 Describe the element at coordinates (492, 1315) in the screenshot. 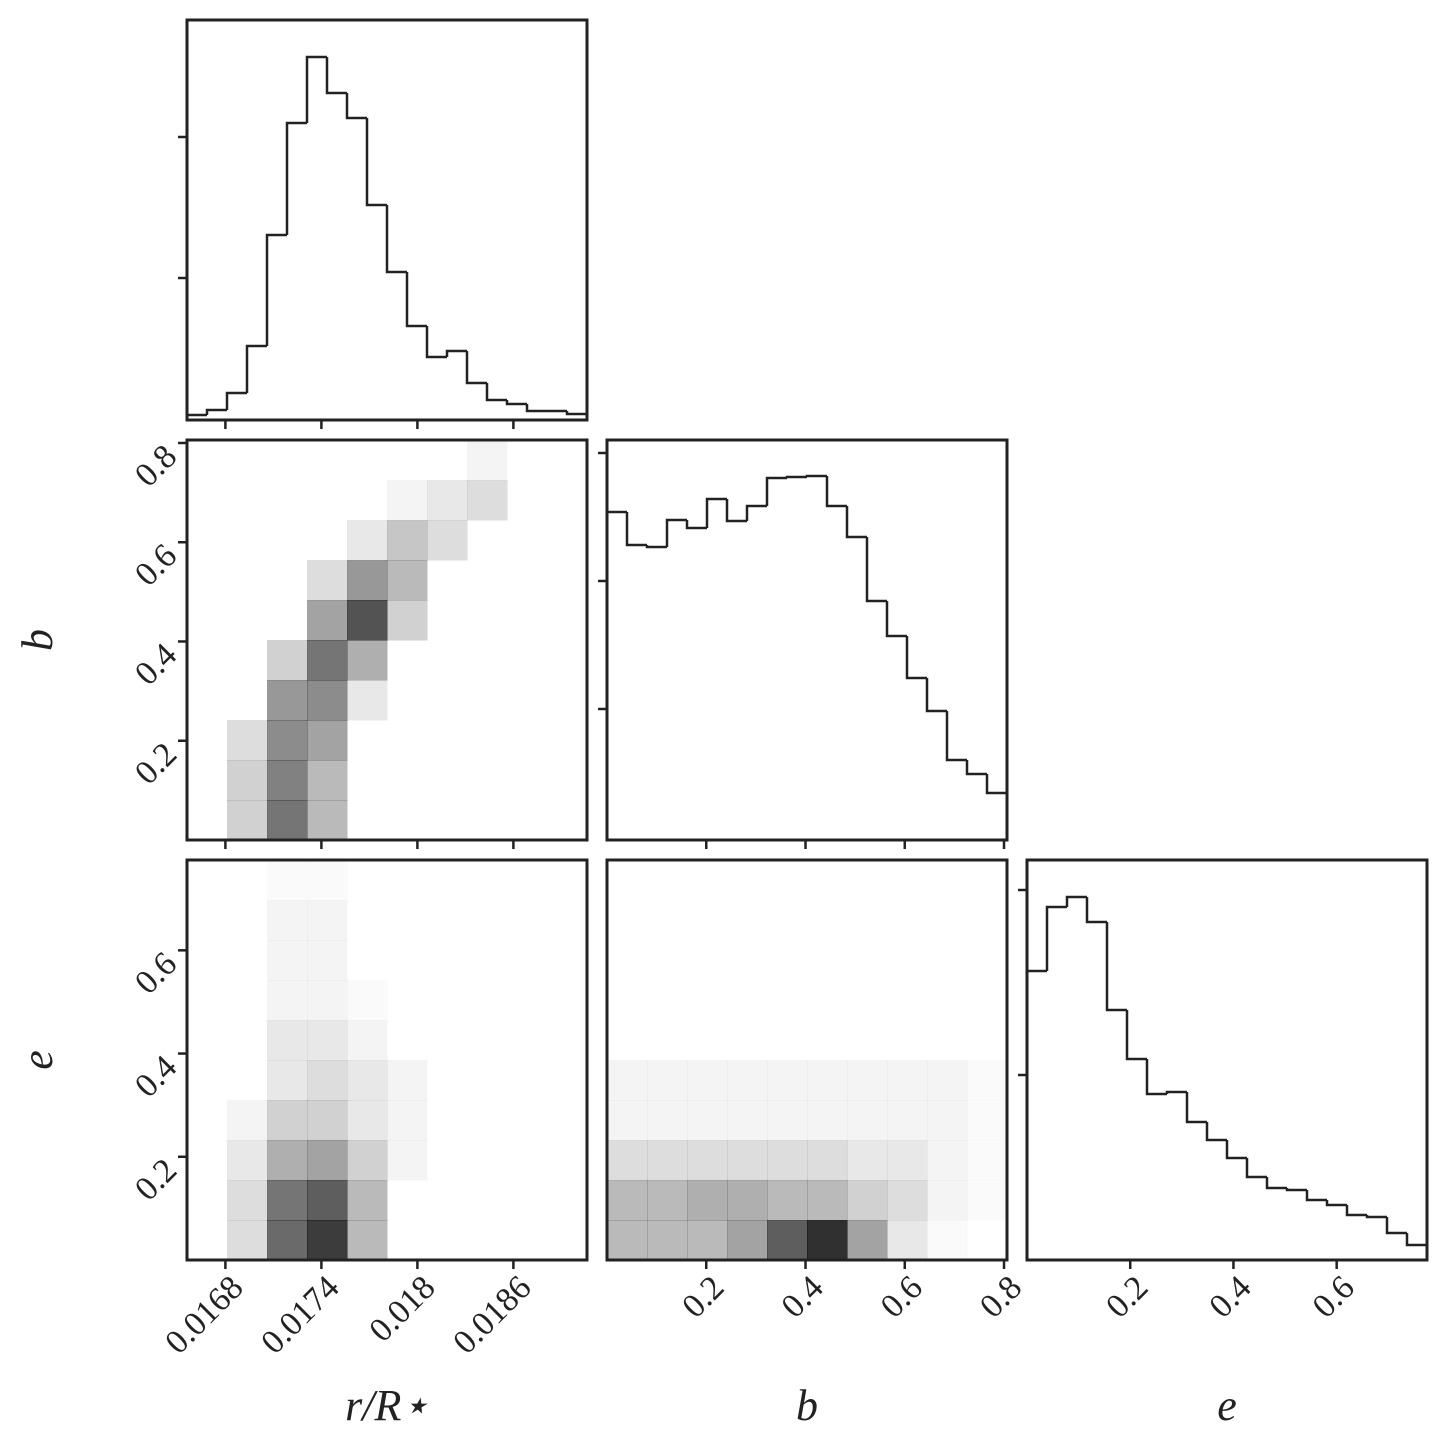

I see `x-tick-label: 0.0186` at that location.